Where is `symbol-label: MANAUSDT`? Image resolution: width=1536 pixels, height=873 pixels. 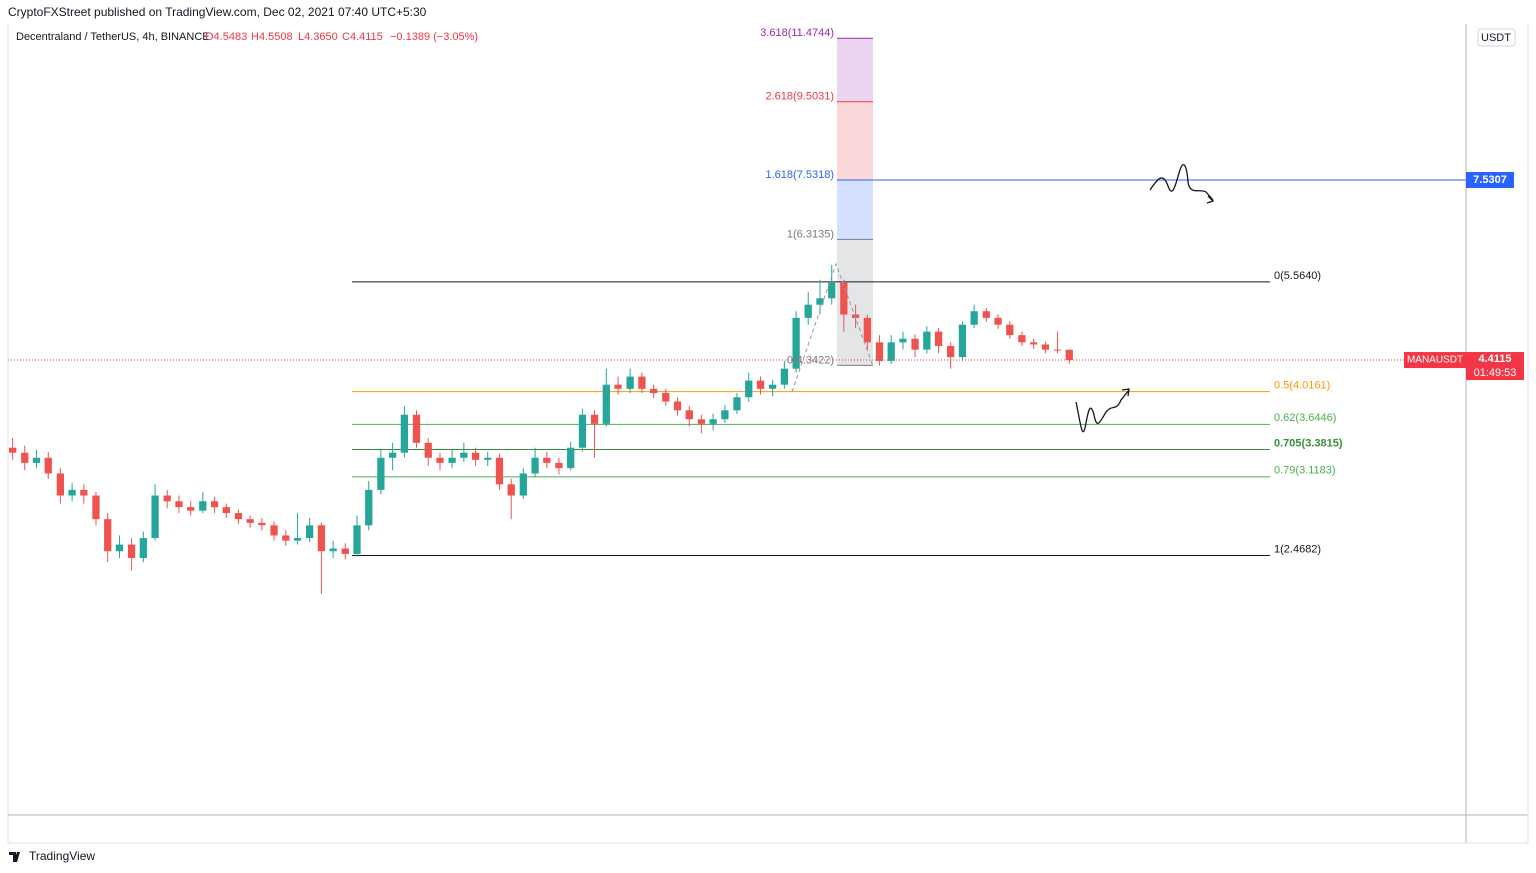
symbol-label: MANAUSDT is located at coordinates (1435, 360).